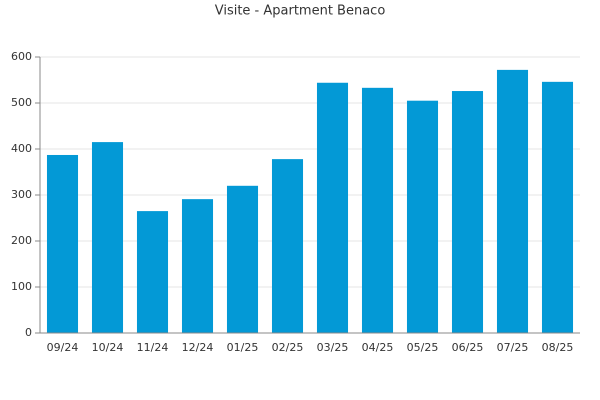  Describe the element at coordinates (108, 347) in the screenshot. I see `x-tick-label: 10/24` at that location.